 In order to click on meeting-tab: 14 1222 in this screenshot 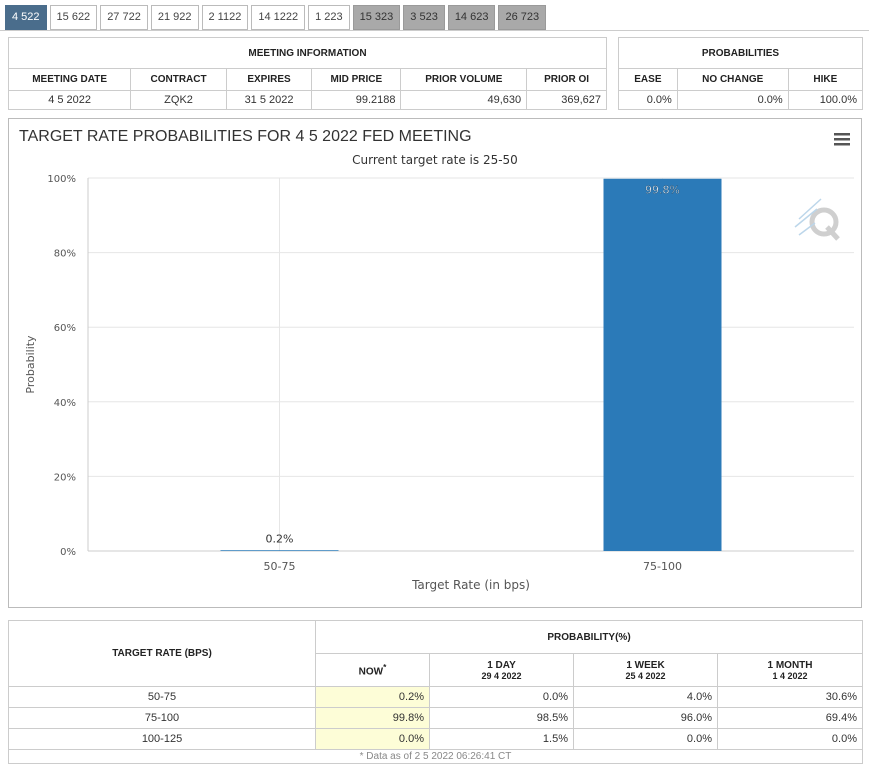, I will do `click(278, 17)`.